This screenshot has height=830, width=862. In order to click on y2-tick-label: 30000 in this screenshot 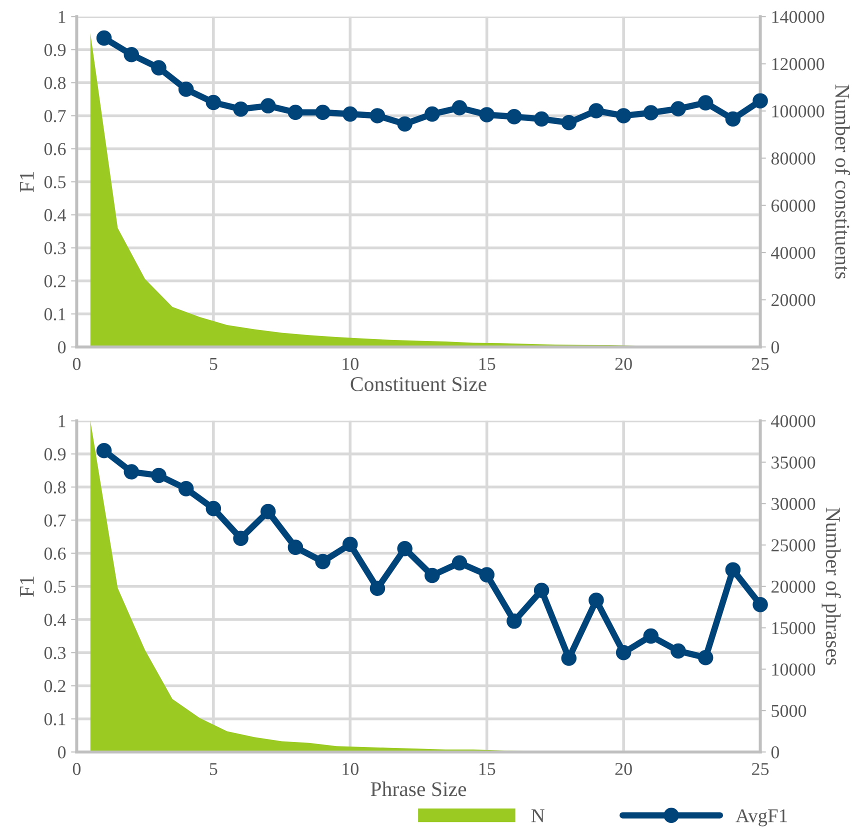, I will do `click(794, 504)`.